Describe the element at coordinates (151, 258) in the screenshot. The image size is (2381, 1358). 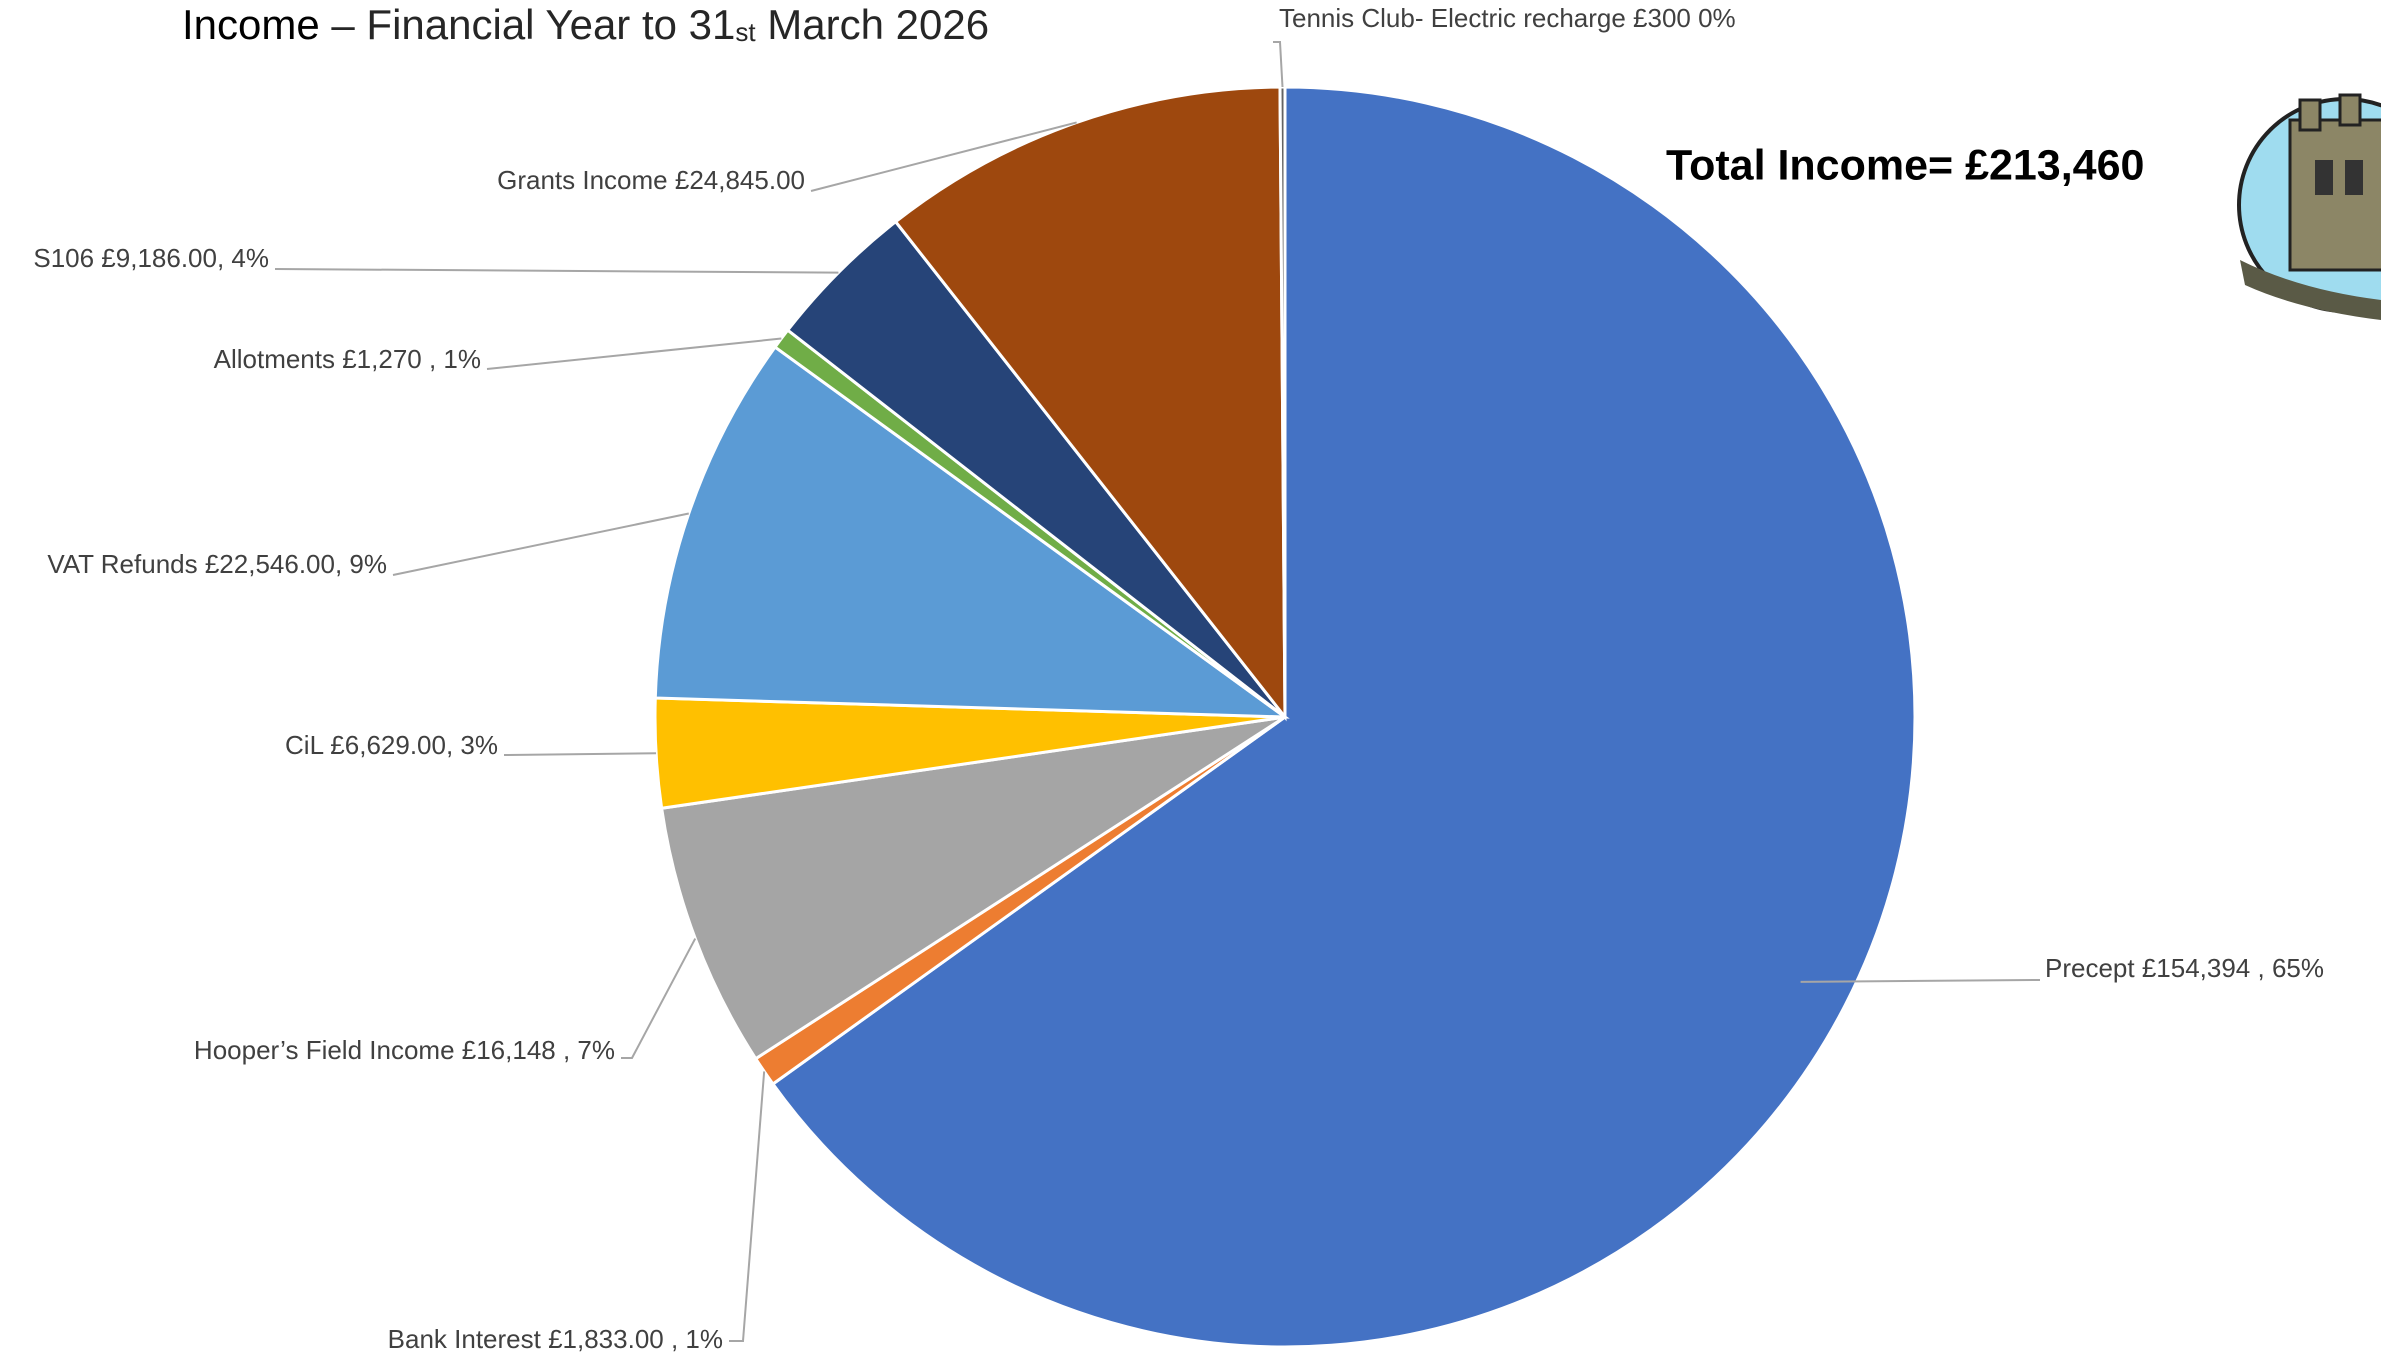
I see `data-label: S106 £9,186.00, 4%` at that location.